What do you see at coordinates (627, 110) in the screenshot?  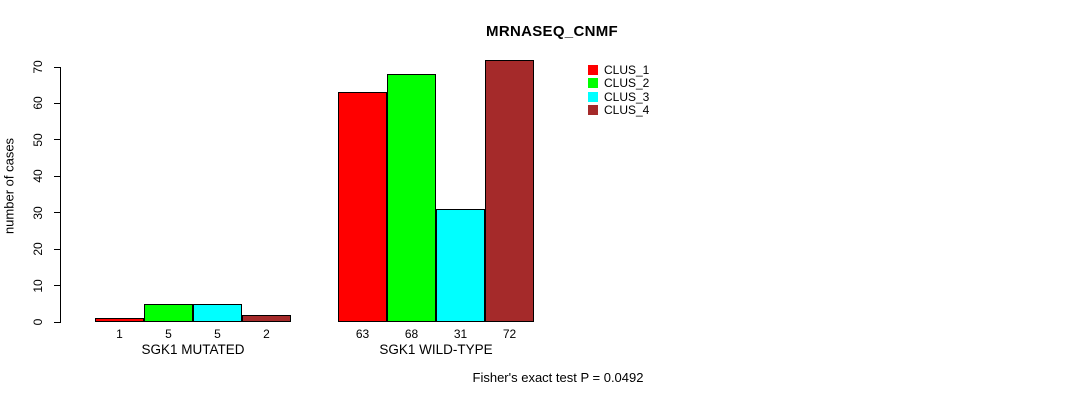 I see `legend-label: CLUS_4` at bounding box center [627, 110].